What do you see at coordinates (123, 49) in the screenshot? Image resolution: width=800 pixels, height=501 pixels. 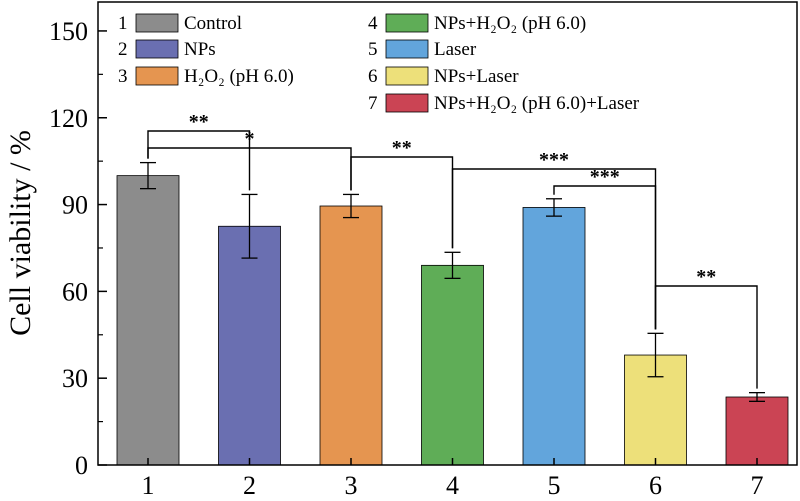 I see `legend-number-2: 2` at bounding box center [123, 49].